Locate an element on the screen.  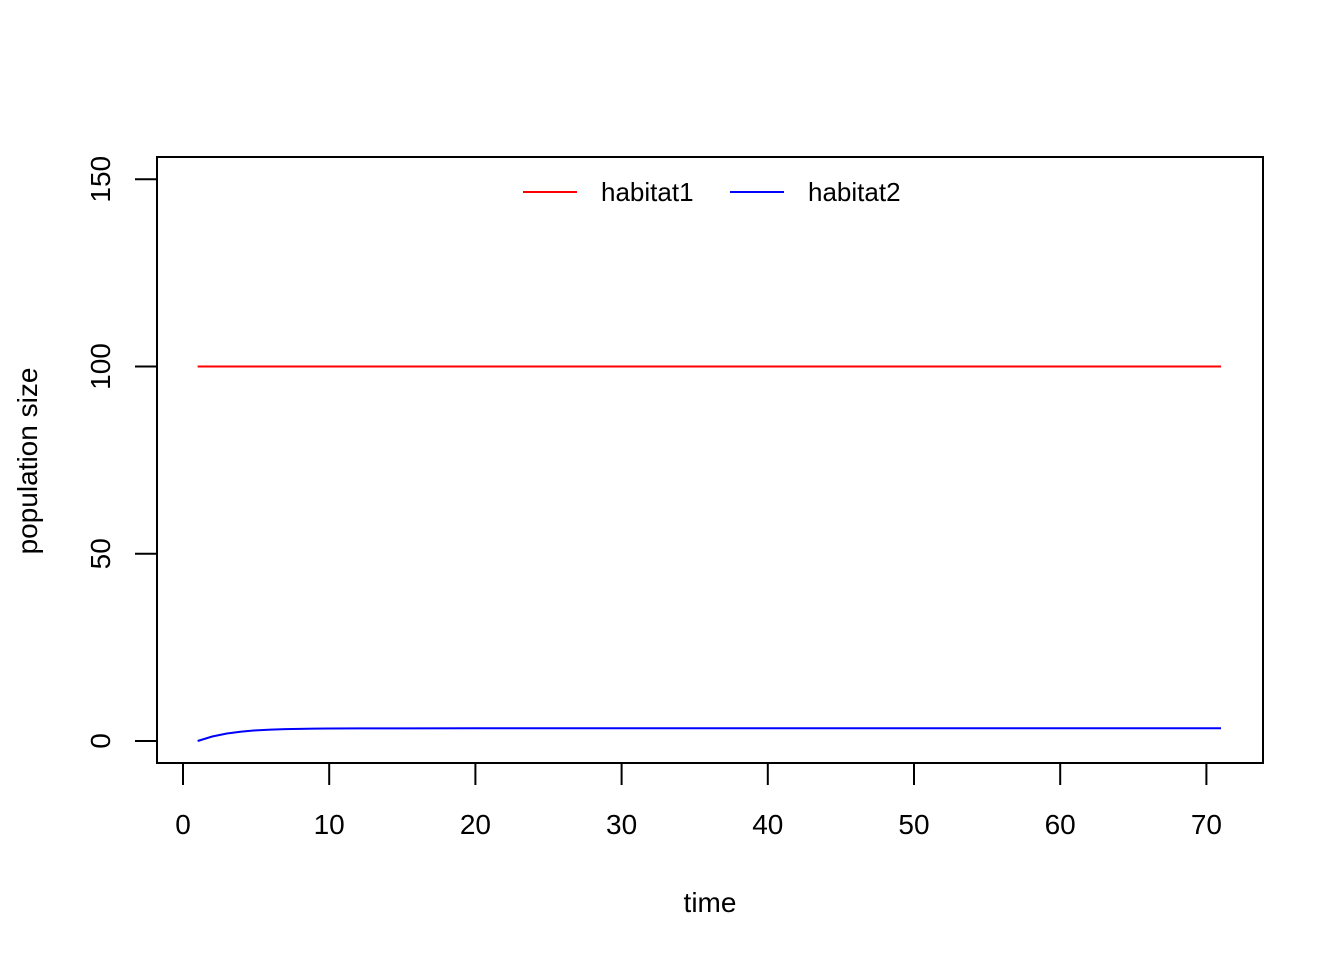
y-tick-label: 150 is located at coordinates (100, 179).